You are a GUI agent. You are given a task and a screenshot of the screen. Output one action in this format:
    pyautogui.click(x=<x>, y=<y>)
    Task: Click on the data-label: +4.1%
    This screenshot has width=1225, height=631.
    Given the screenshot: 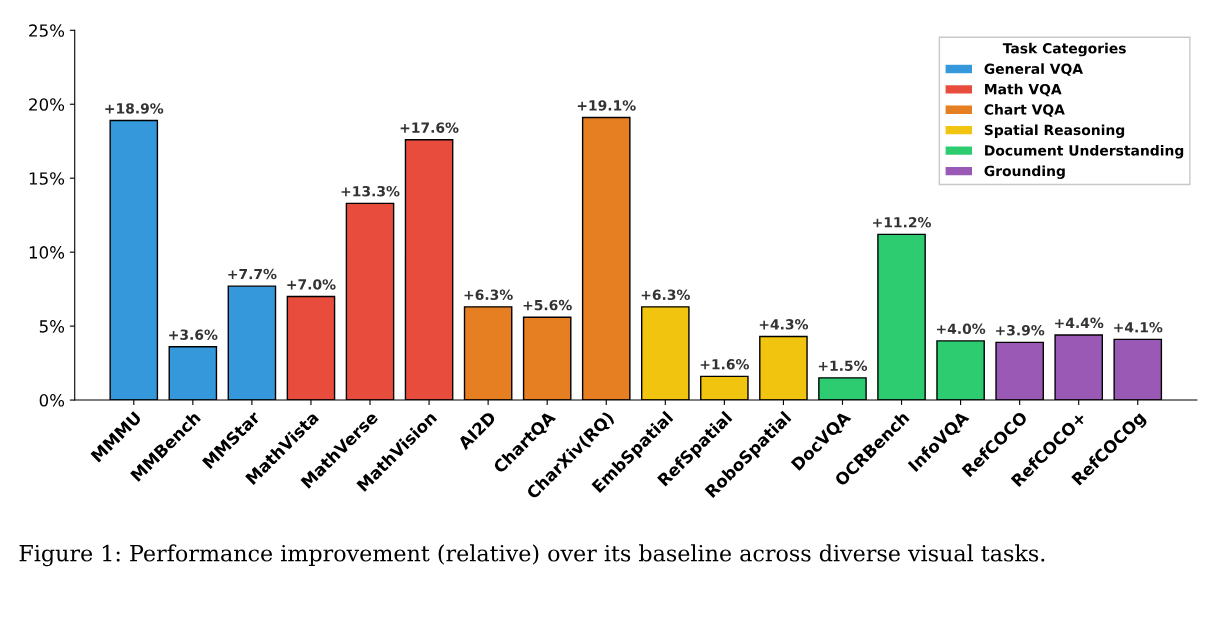 What is the action you would take?
    pyautogui.click(x=1138, y=327)
    